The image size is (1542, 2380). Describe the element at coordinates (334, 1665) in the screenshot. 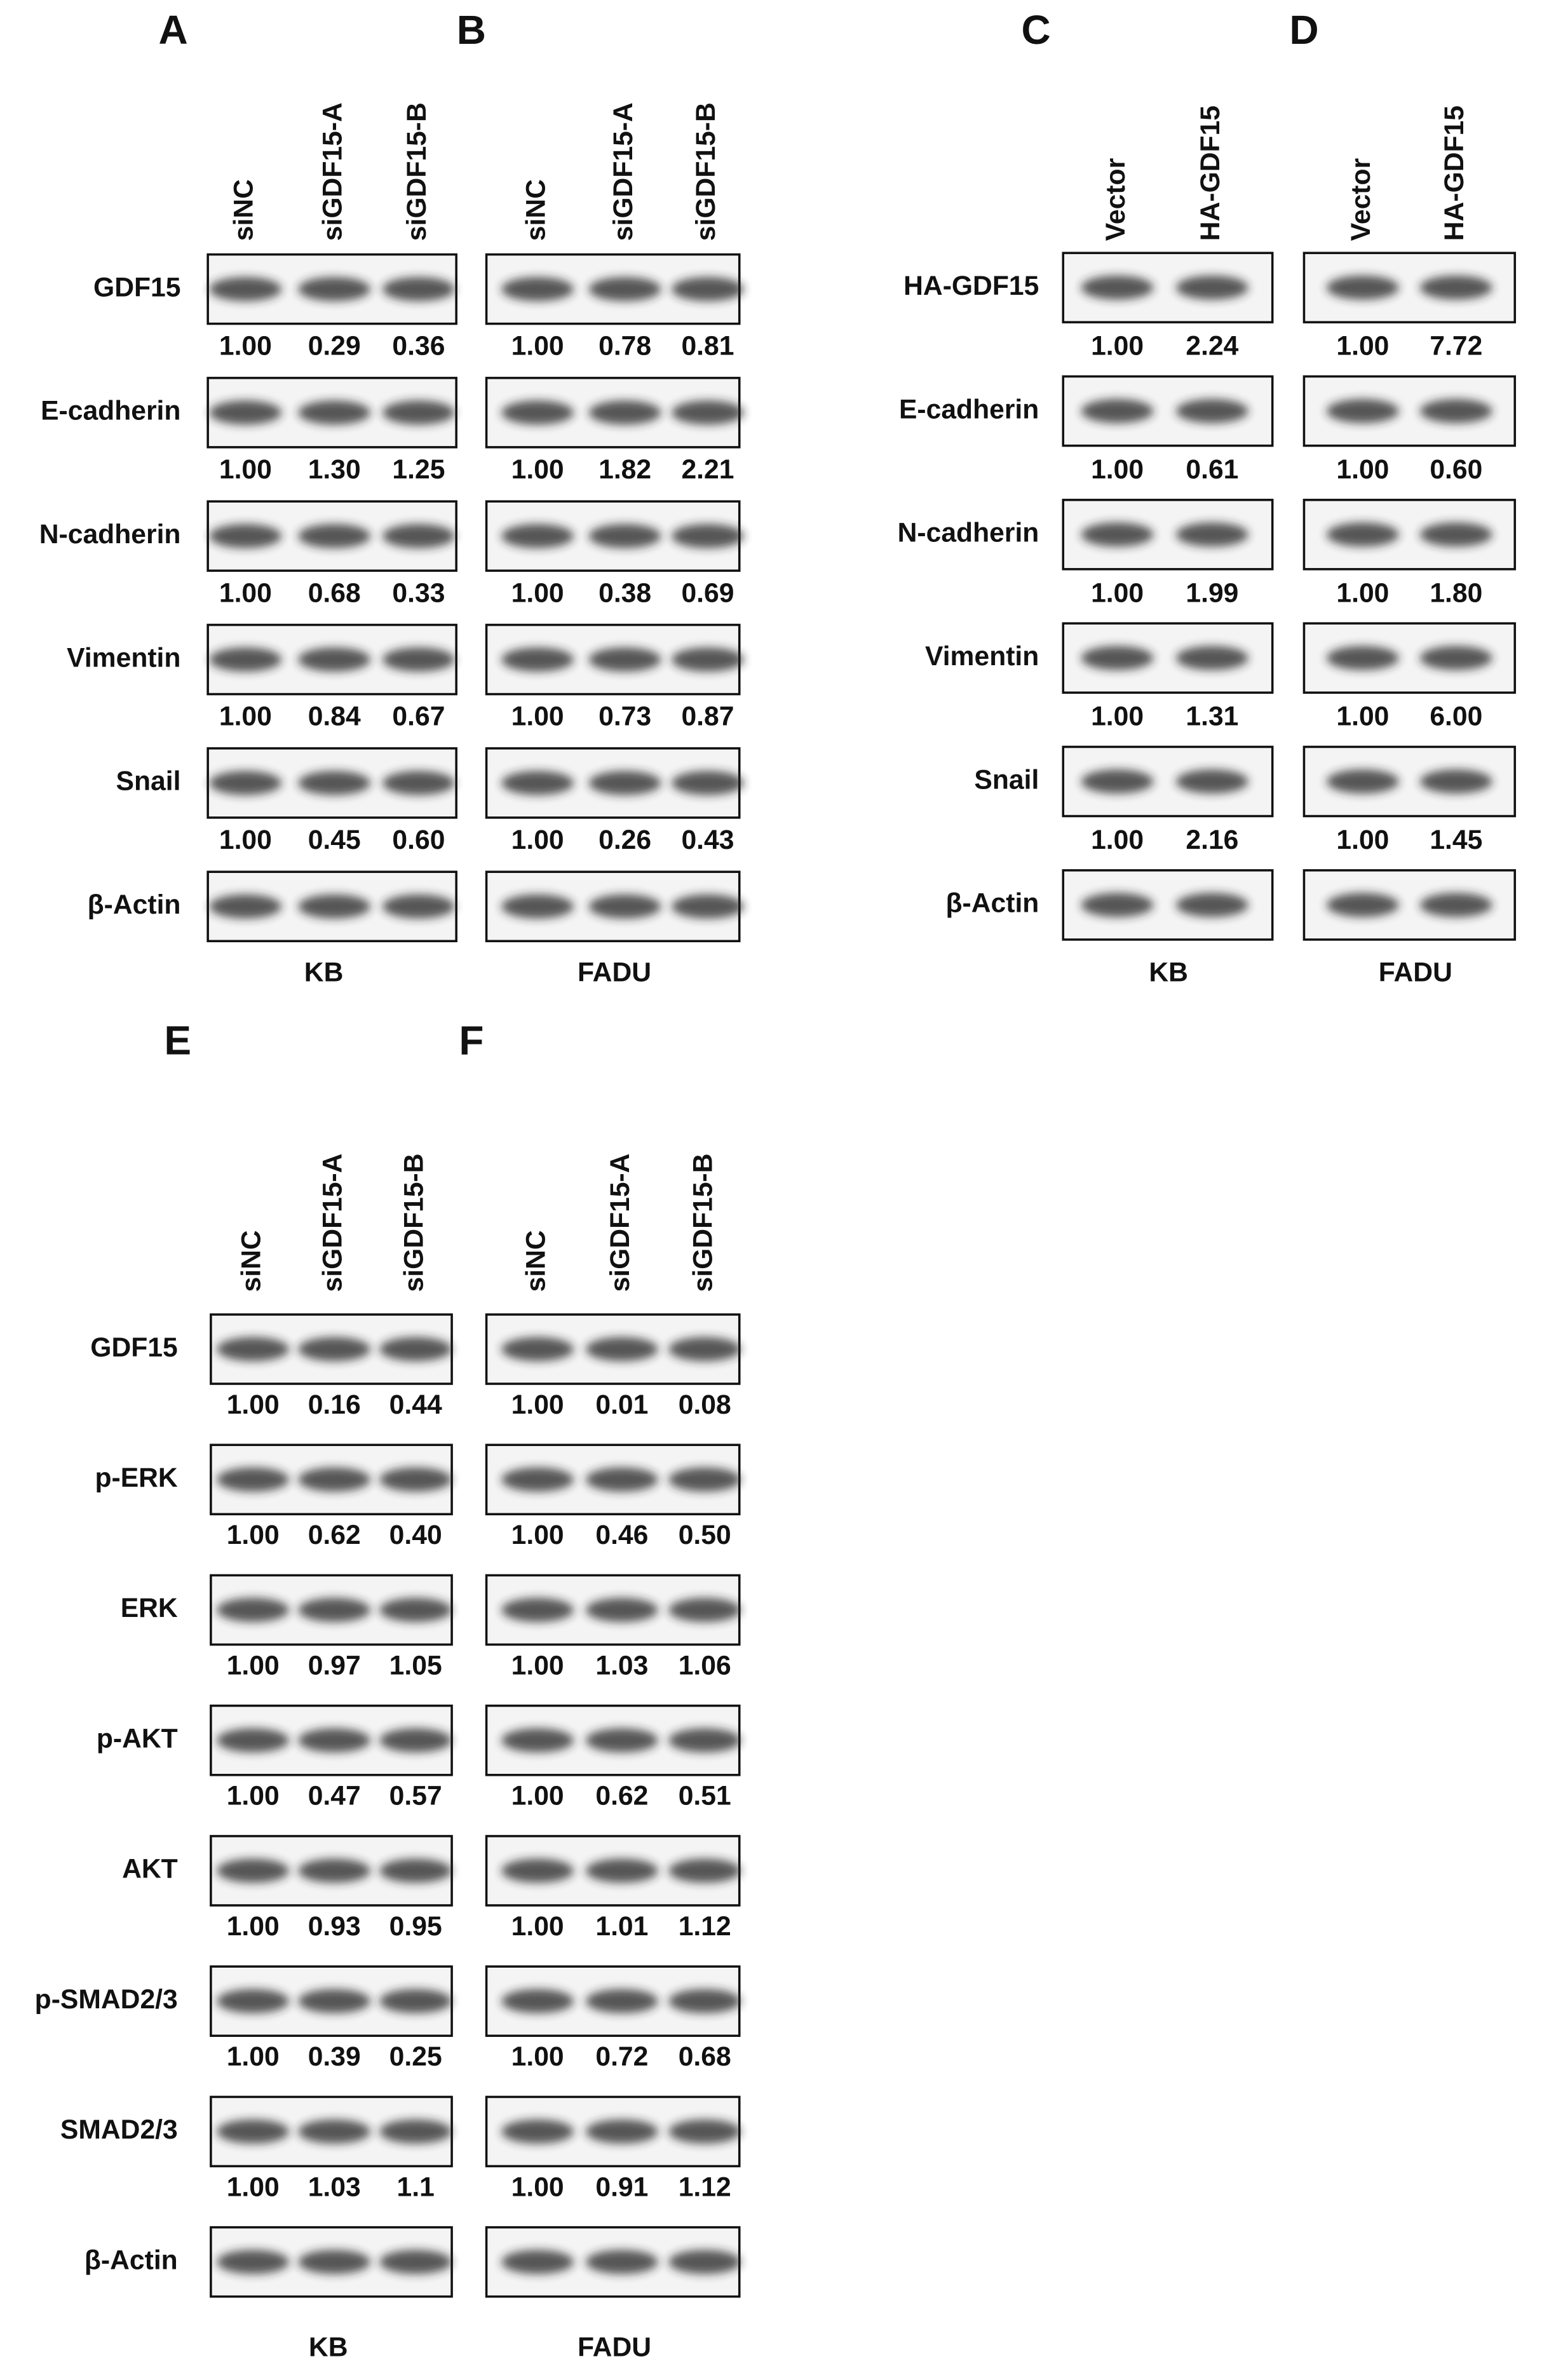

I see `quantification-value: 0.97` at that location.